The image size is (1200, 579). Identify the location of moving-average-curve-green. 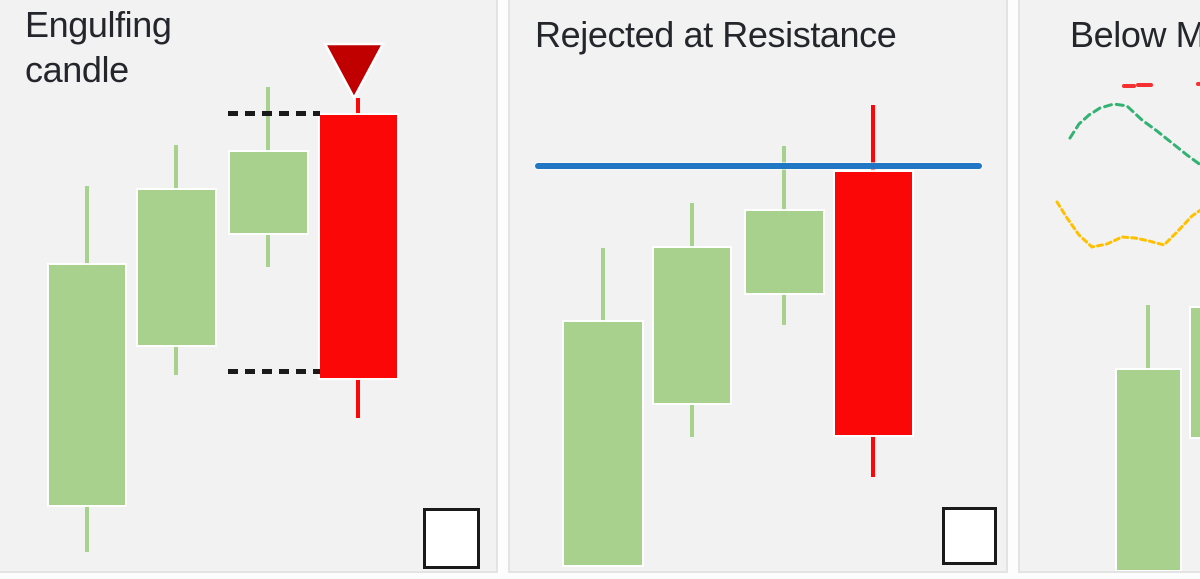
(1134, 134).